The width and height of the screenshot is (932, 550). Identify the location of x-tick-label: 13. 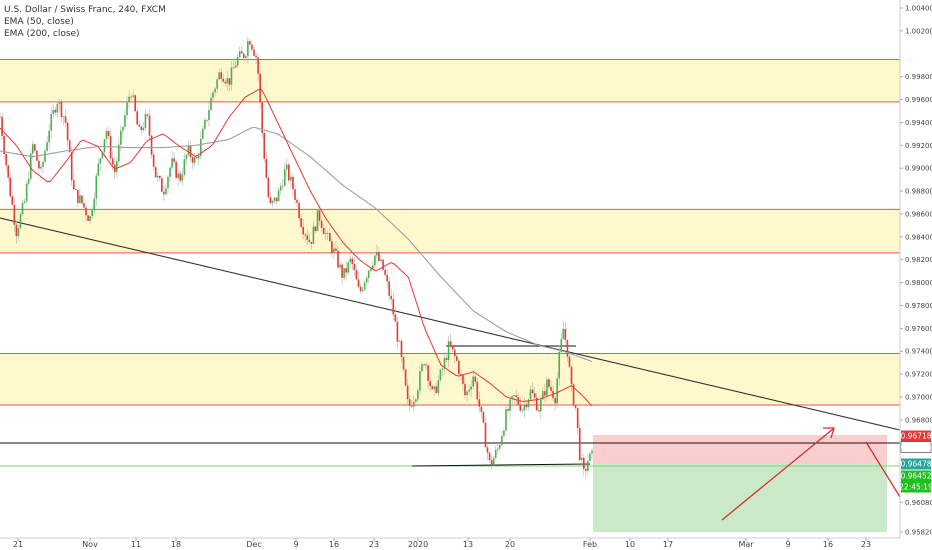
(468, 544).